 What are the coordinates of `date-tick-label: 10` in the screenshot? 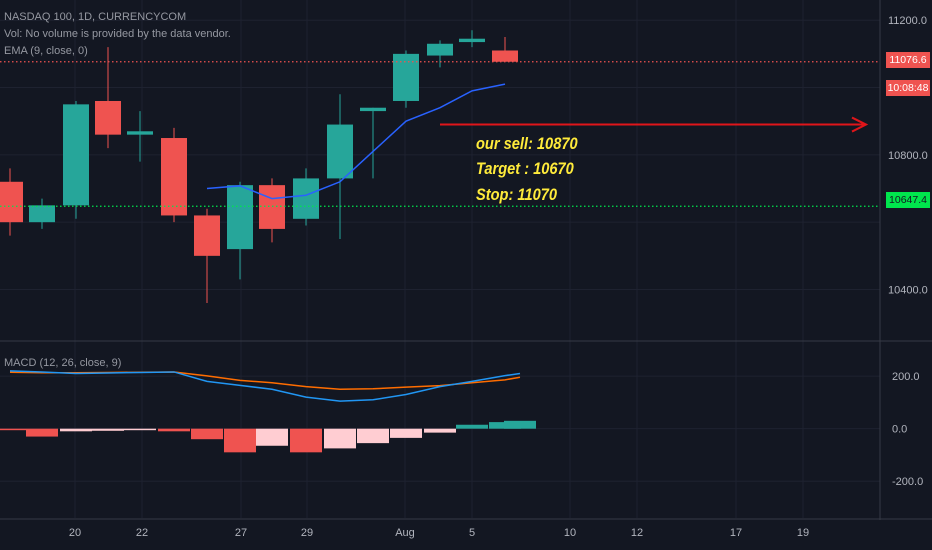 It's located at (570, 533).